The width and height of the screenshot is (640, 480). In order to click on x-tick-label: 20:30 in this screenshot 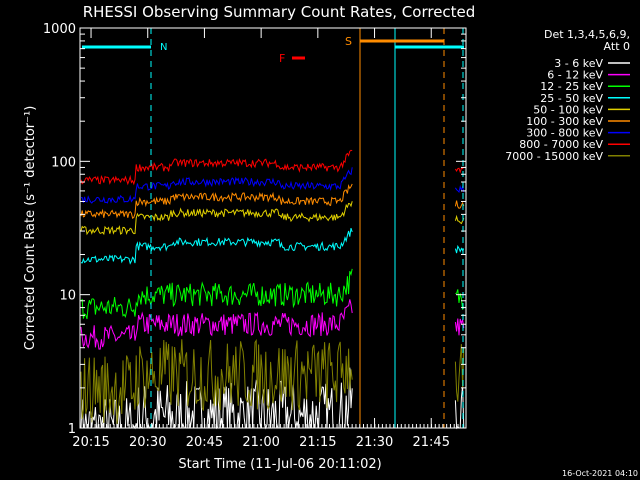, I will do `click(147, 442)`.